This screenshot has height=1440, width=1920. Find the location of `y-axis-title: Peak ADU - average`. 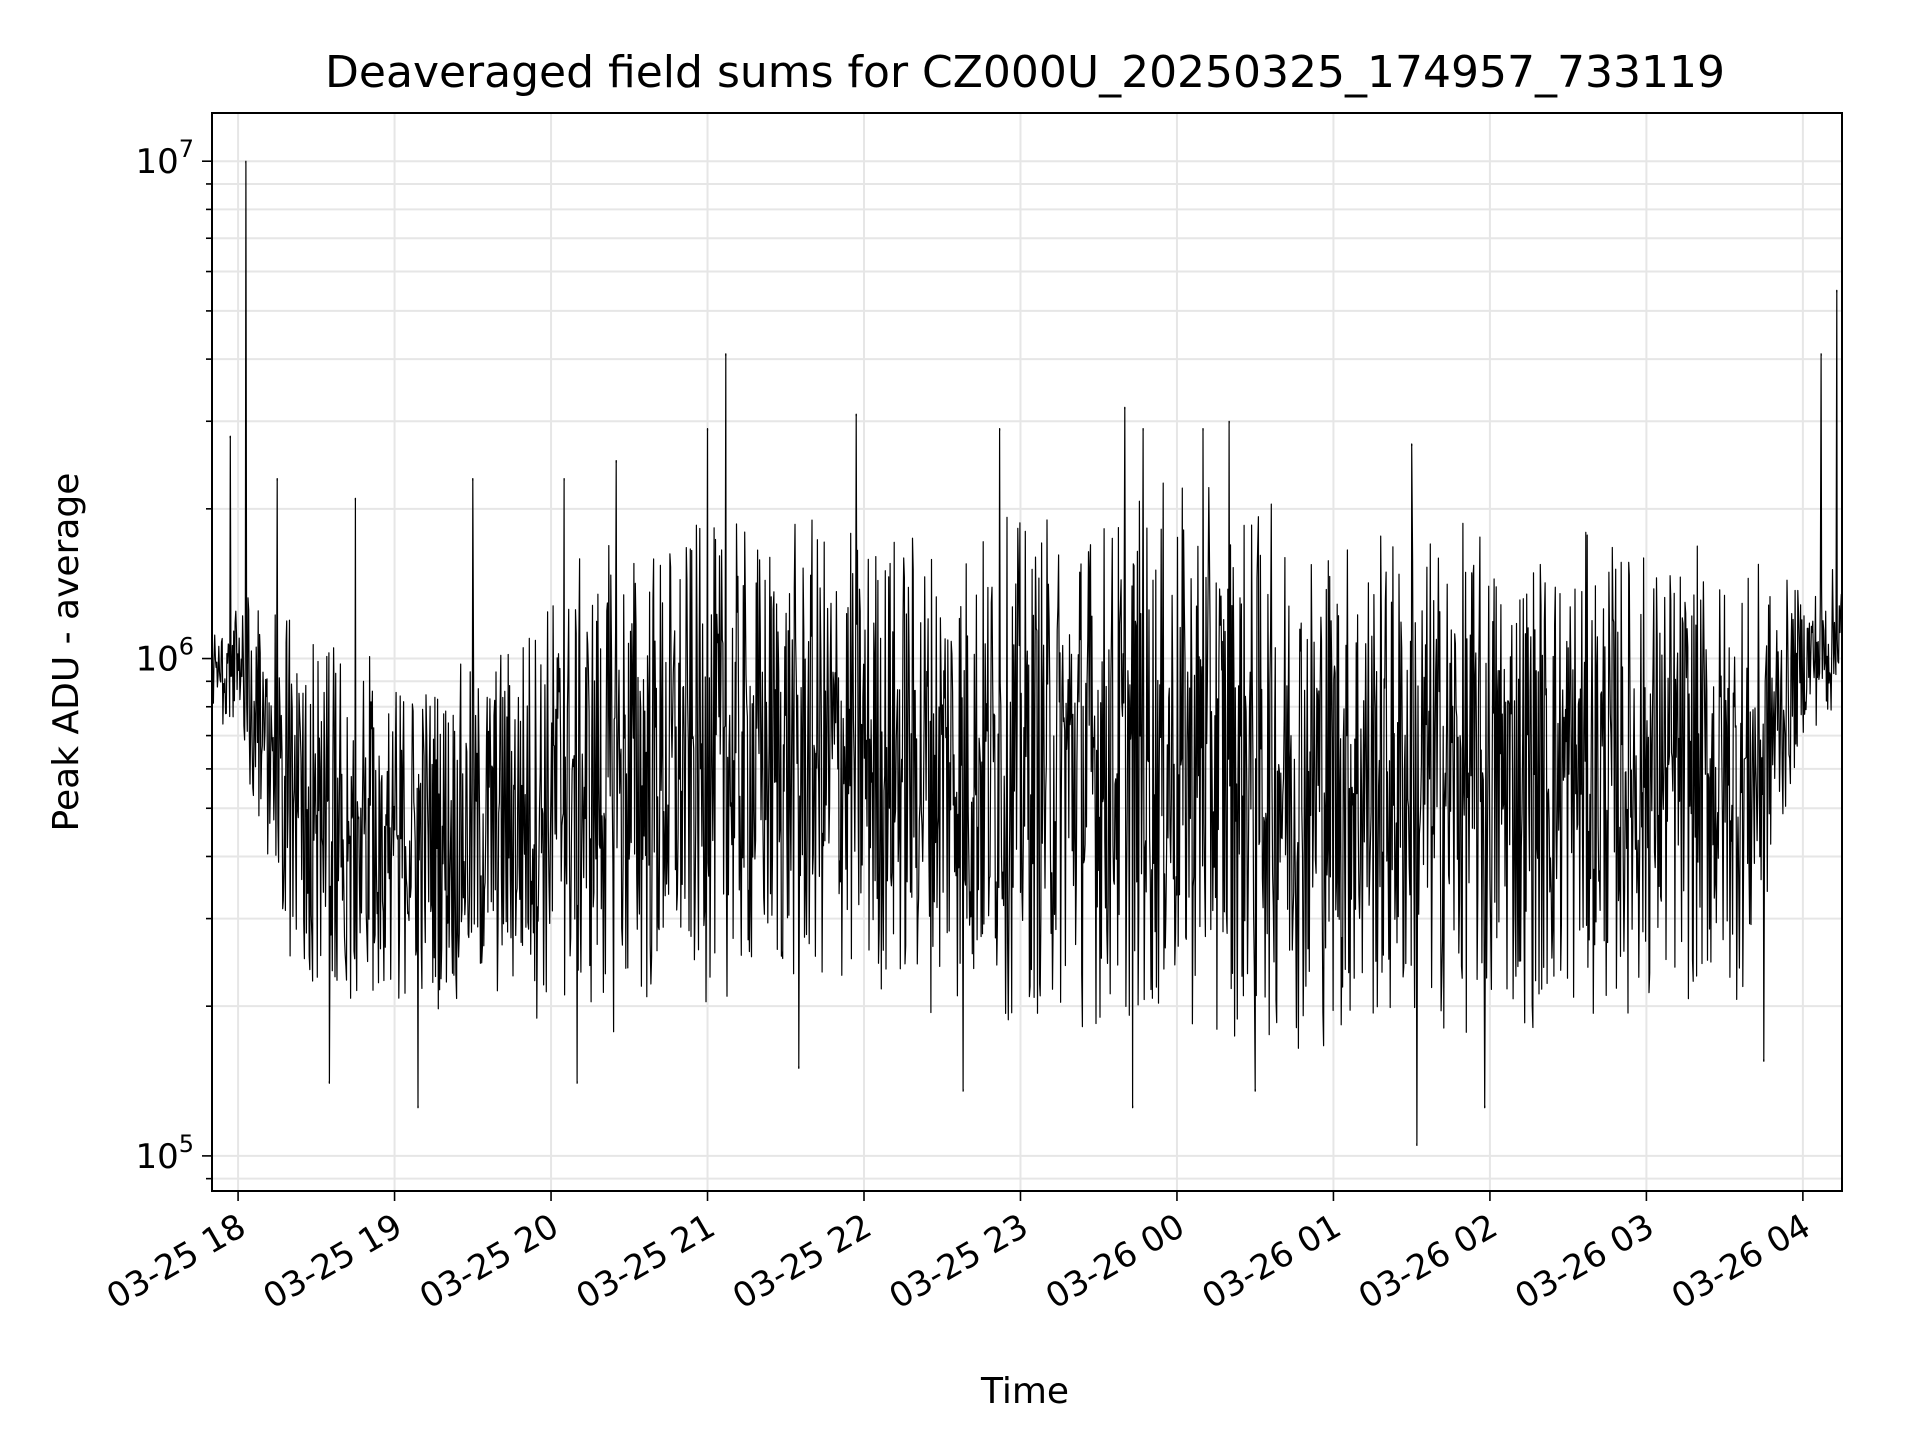

y-axis-title: Peak ADU - average is located at coordinates (66, 652).